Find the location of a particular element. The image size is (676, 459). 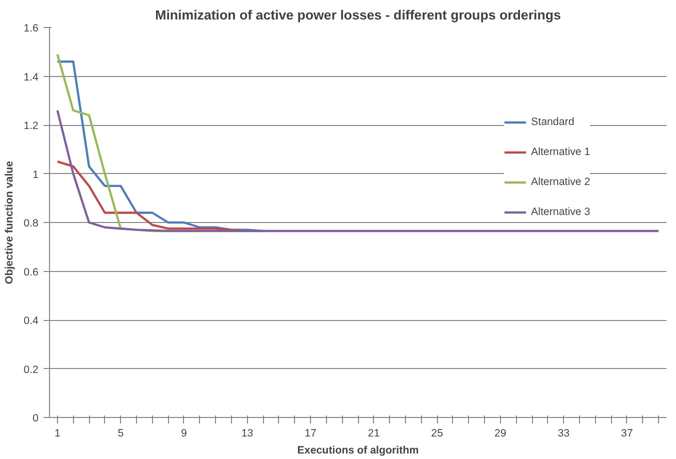

y-axis-title: Objective function value is located at coordinates (10, 222).